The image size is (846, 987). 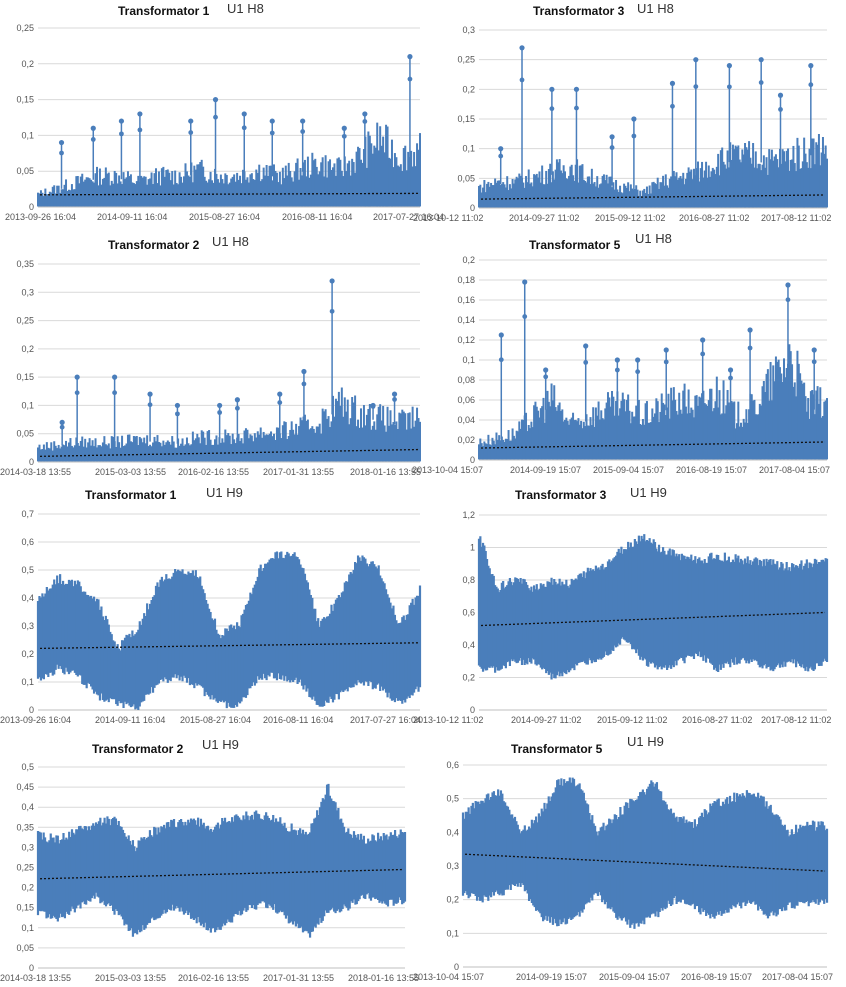 What do you see at coordinates (466, 440) in the screenshot?
I see `y-tick-label: 0,02` at bounding box center [466, 440].